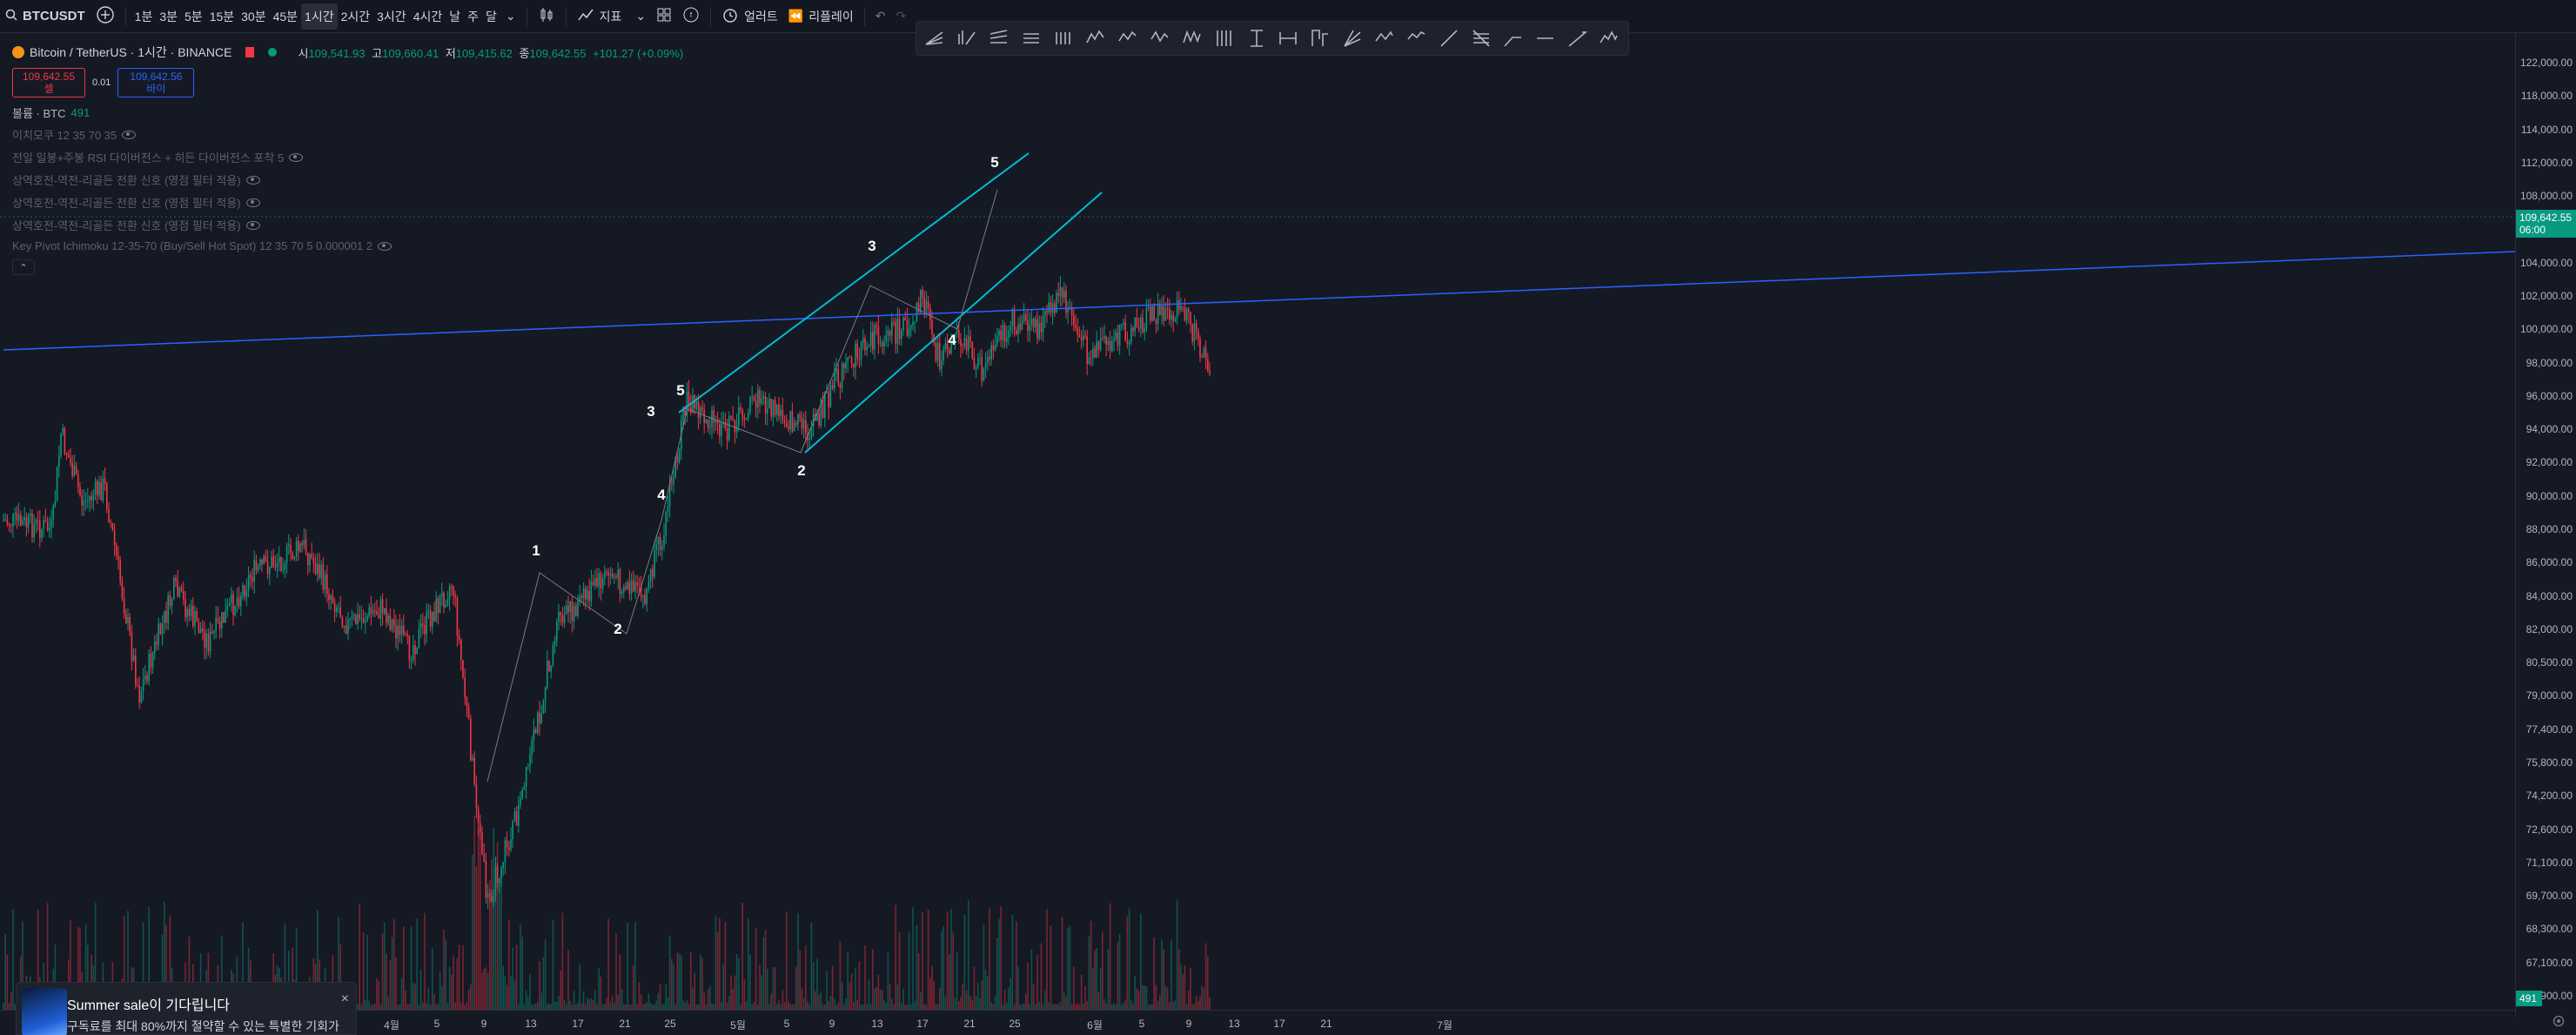  I want to click on fib-channel-icon, so click(1063, 38).